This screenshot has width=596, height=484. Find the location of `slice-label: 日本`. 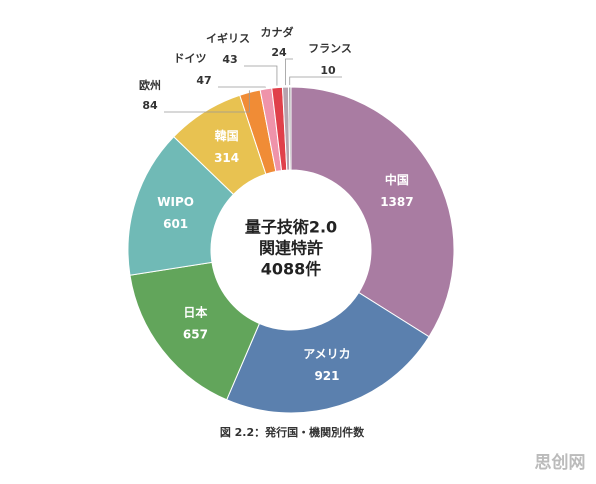

slice-label: 日本 is located at coordinates (195, 312).